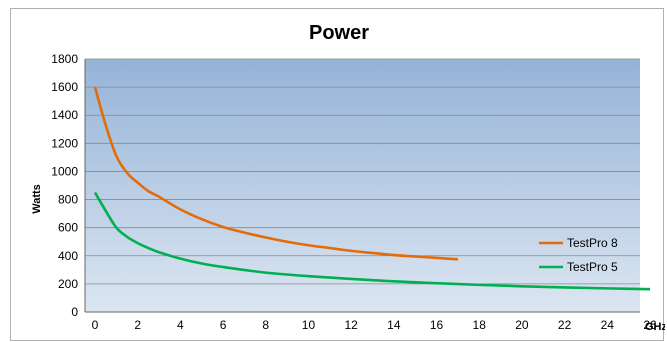 This screenshot has width=667, height=342. Describe the element at coordinates (68, 200) in the screenshot. I see `y-tick-label: 800` at that location.